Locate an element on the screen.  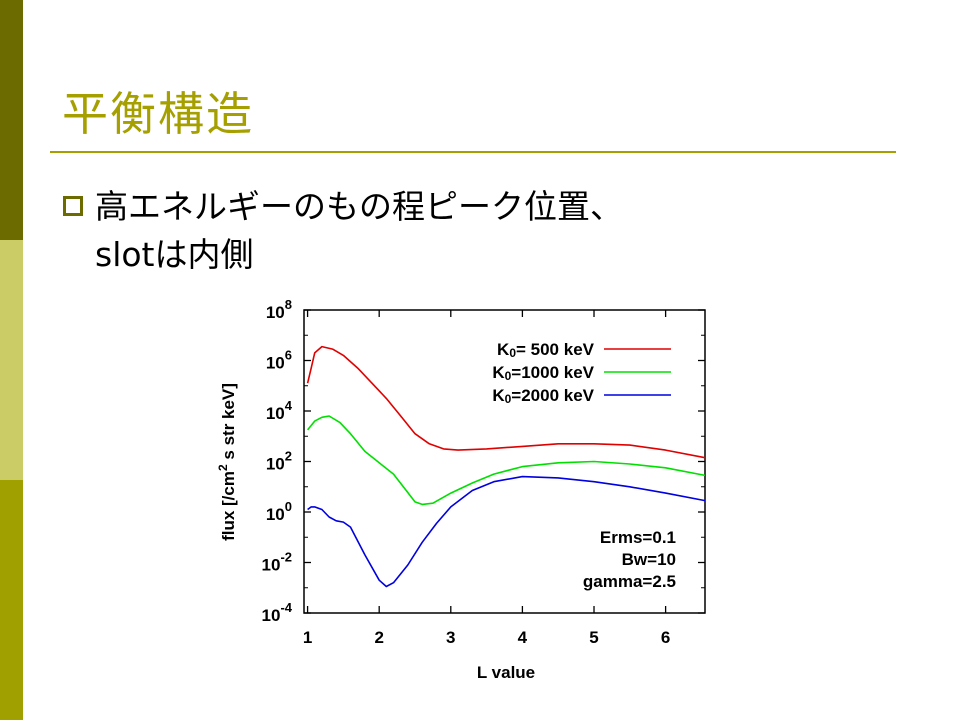
x-tick-label: 5 is located at coordinates (593, 637).